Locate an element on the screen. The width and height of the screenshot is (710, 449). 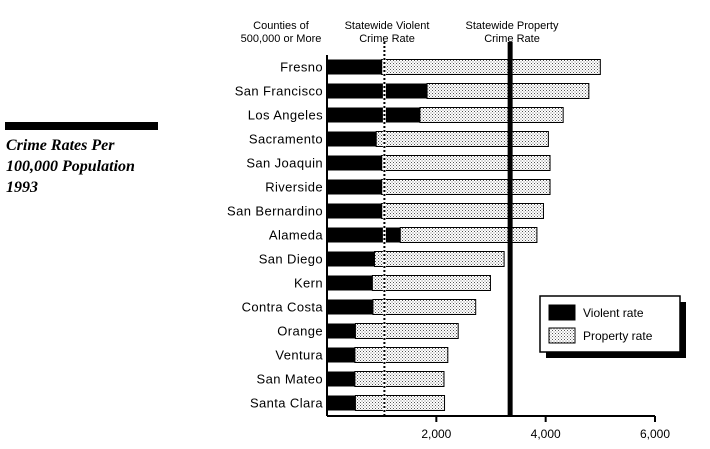
violent-bar-fresno is located at coordinates (354, 67).